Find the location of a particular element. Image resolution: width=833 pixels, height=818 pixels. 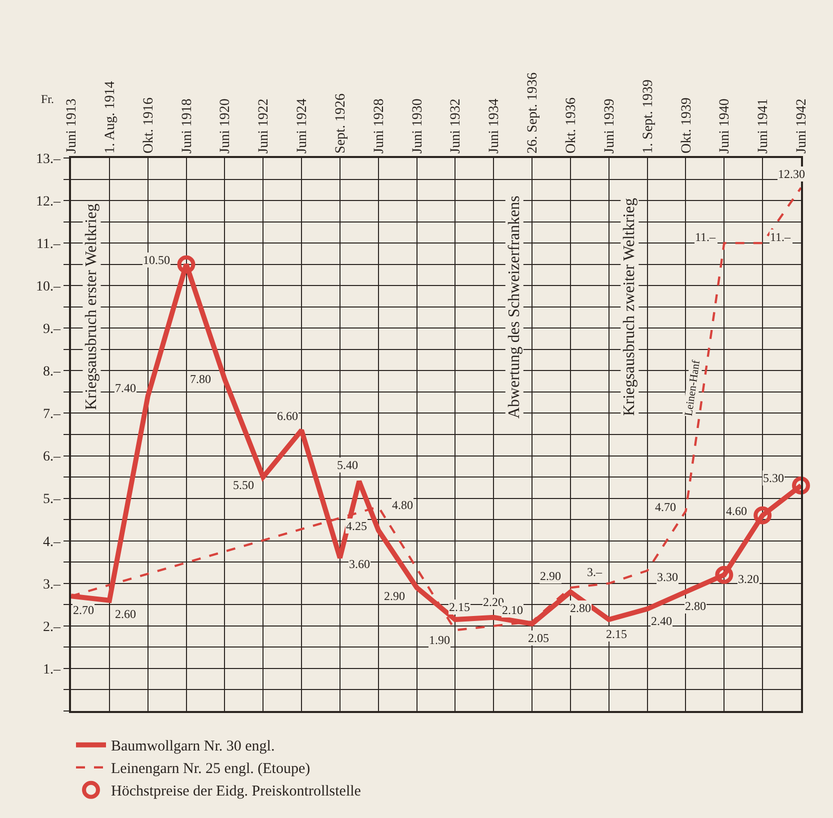

x-tick-label: Juni 1920 is located at coordinates (226, 126).